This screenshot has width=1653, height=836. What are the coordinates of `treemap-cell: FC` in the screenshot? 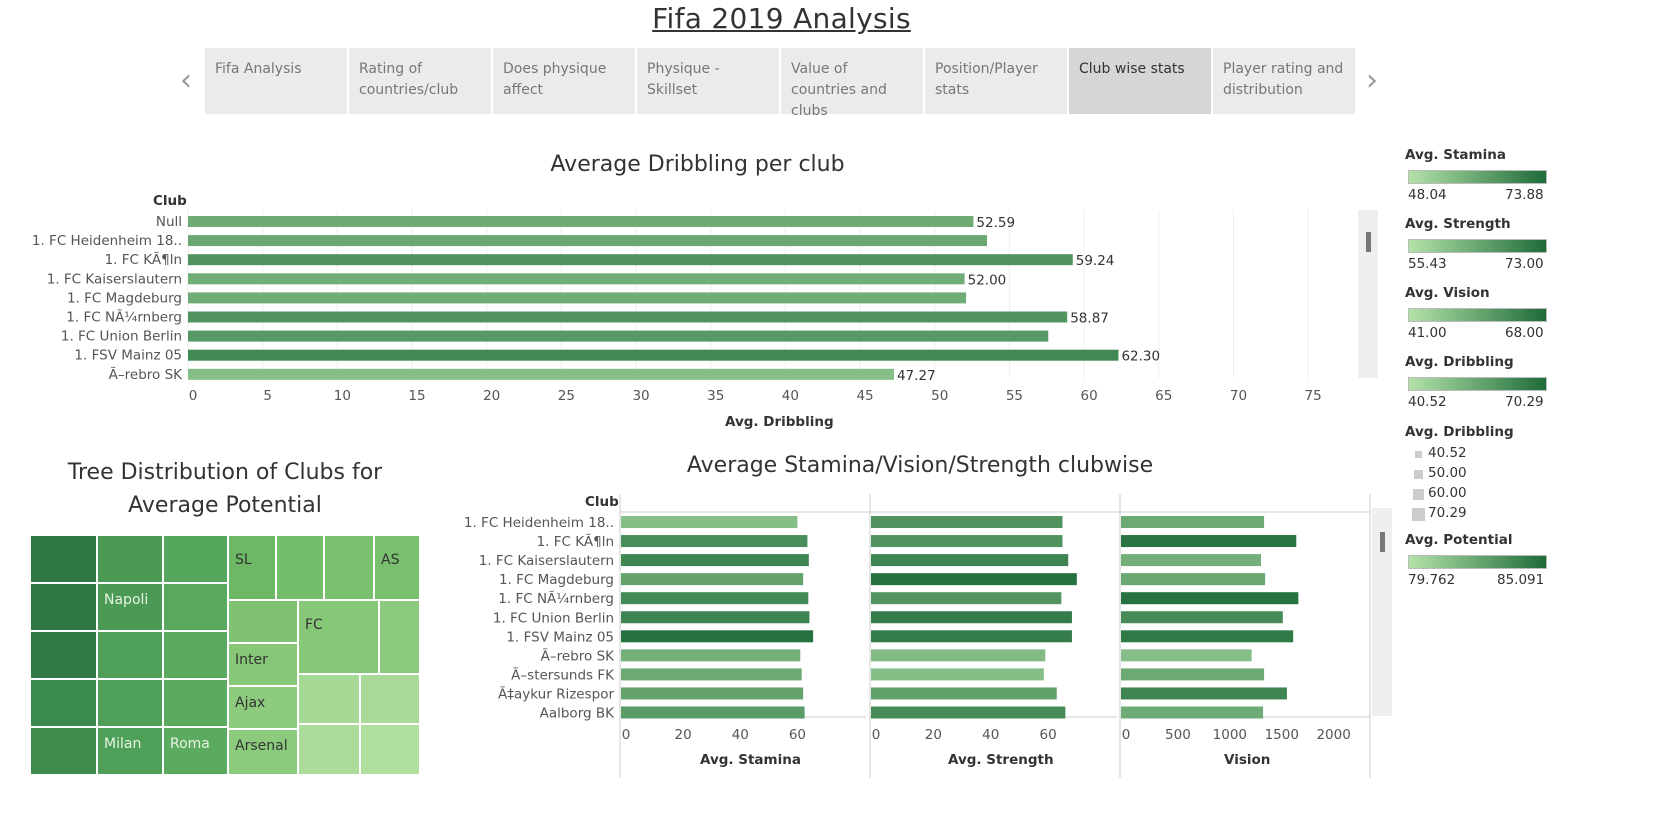 It's located at (338, 637).